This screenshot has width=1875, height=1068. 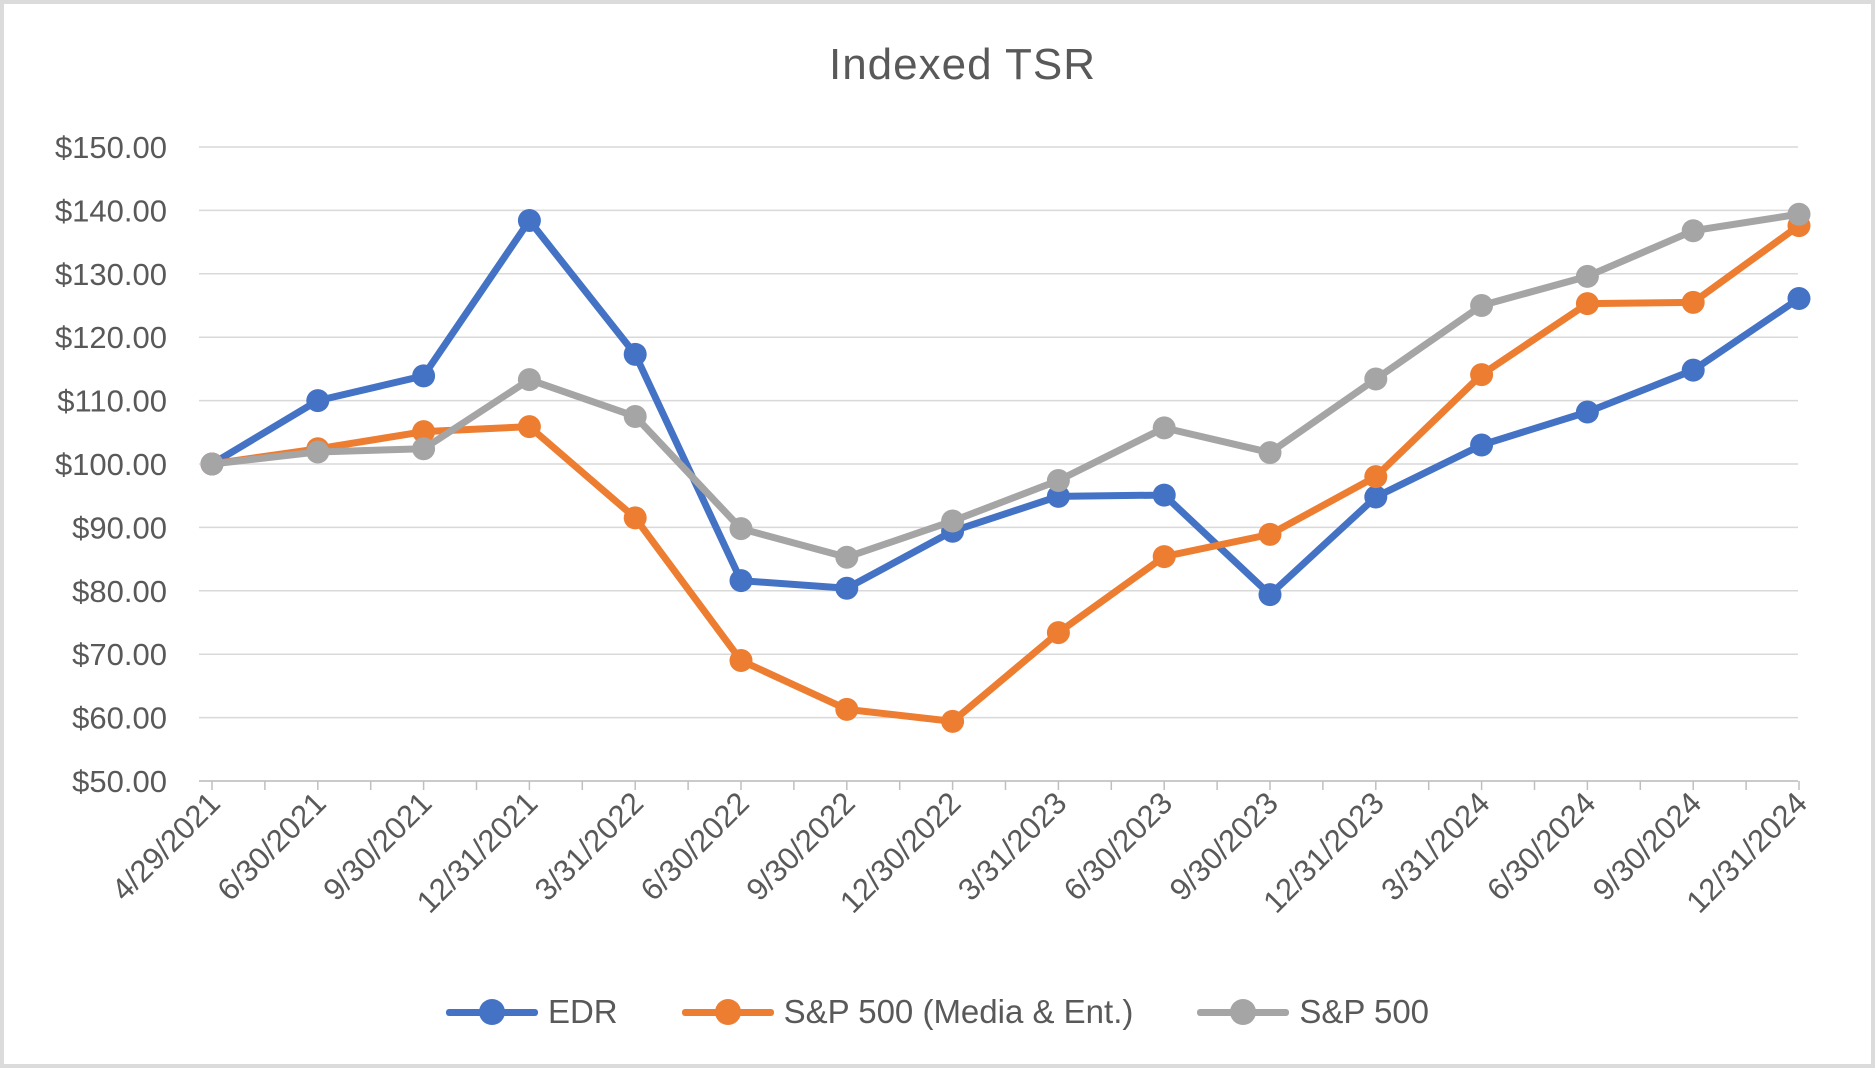 I want to click on legend-label-sp500: S&P 500, so click(x=1364, y=1011).